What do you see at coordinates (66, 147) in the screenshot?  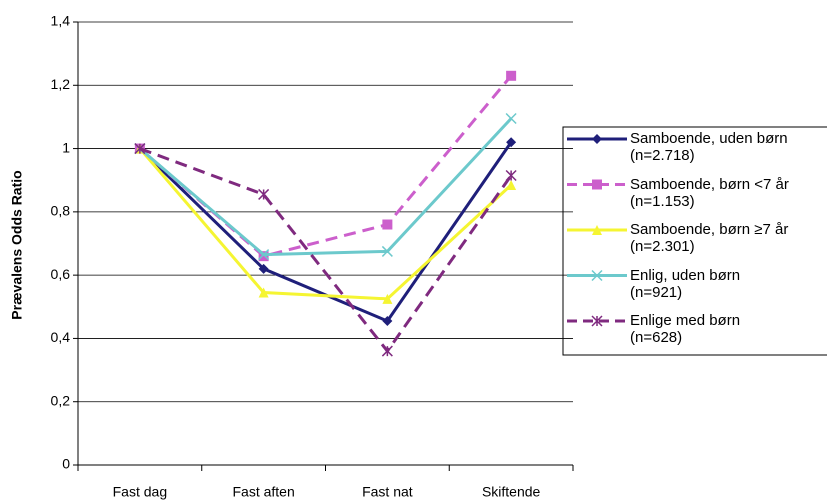 I see `y-tick-label: 1` at bounding box center [66, 147].